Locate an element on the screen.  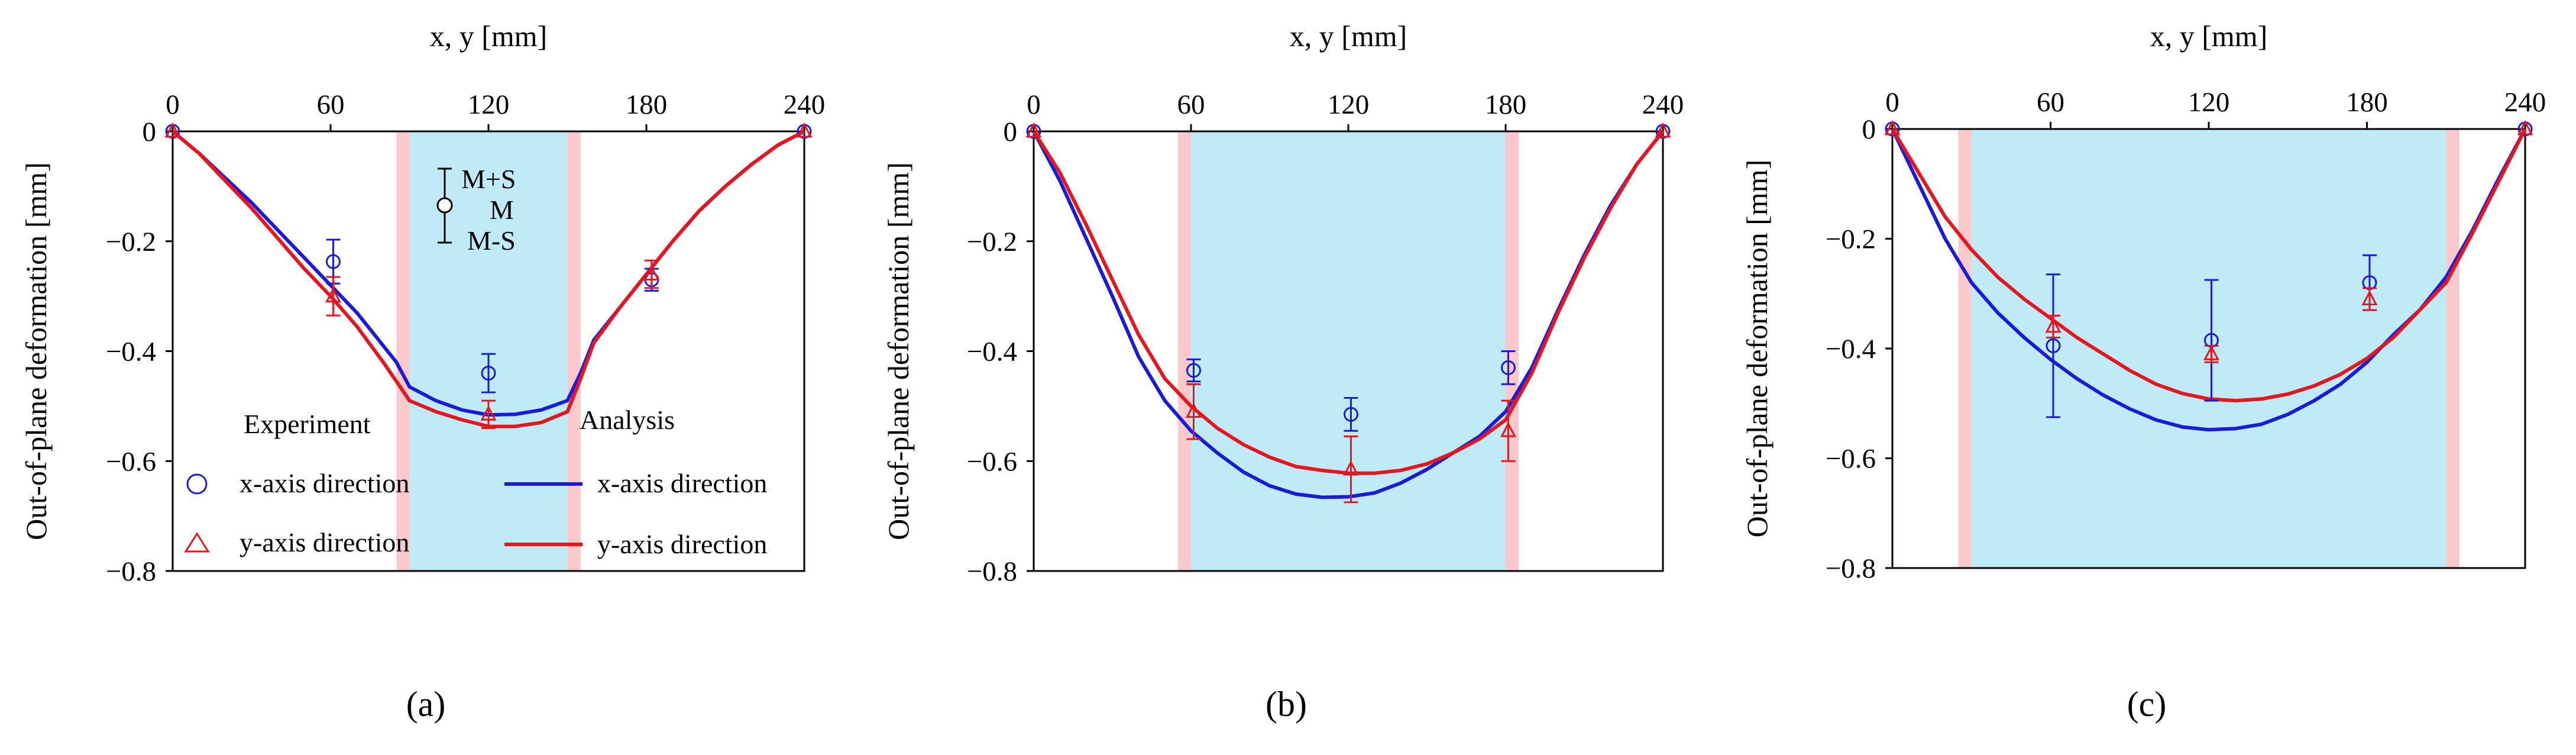
panel-caption: (c) is located at coordinates (2147, 704).